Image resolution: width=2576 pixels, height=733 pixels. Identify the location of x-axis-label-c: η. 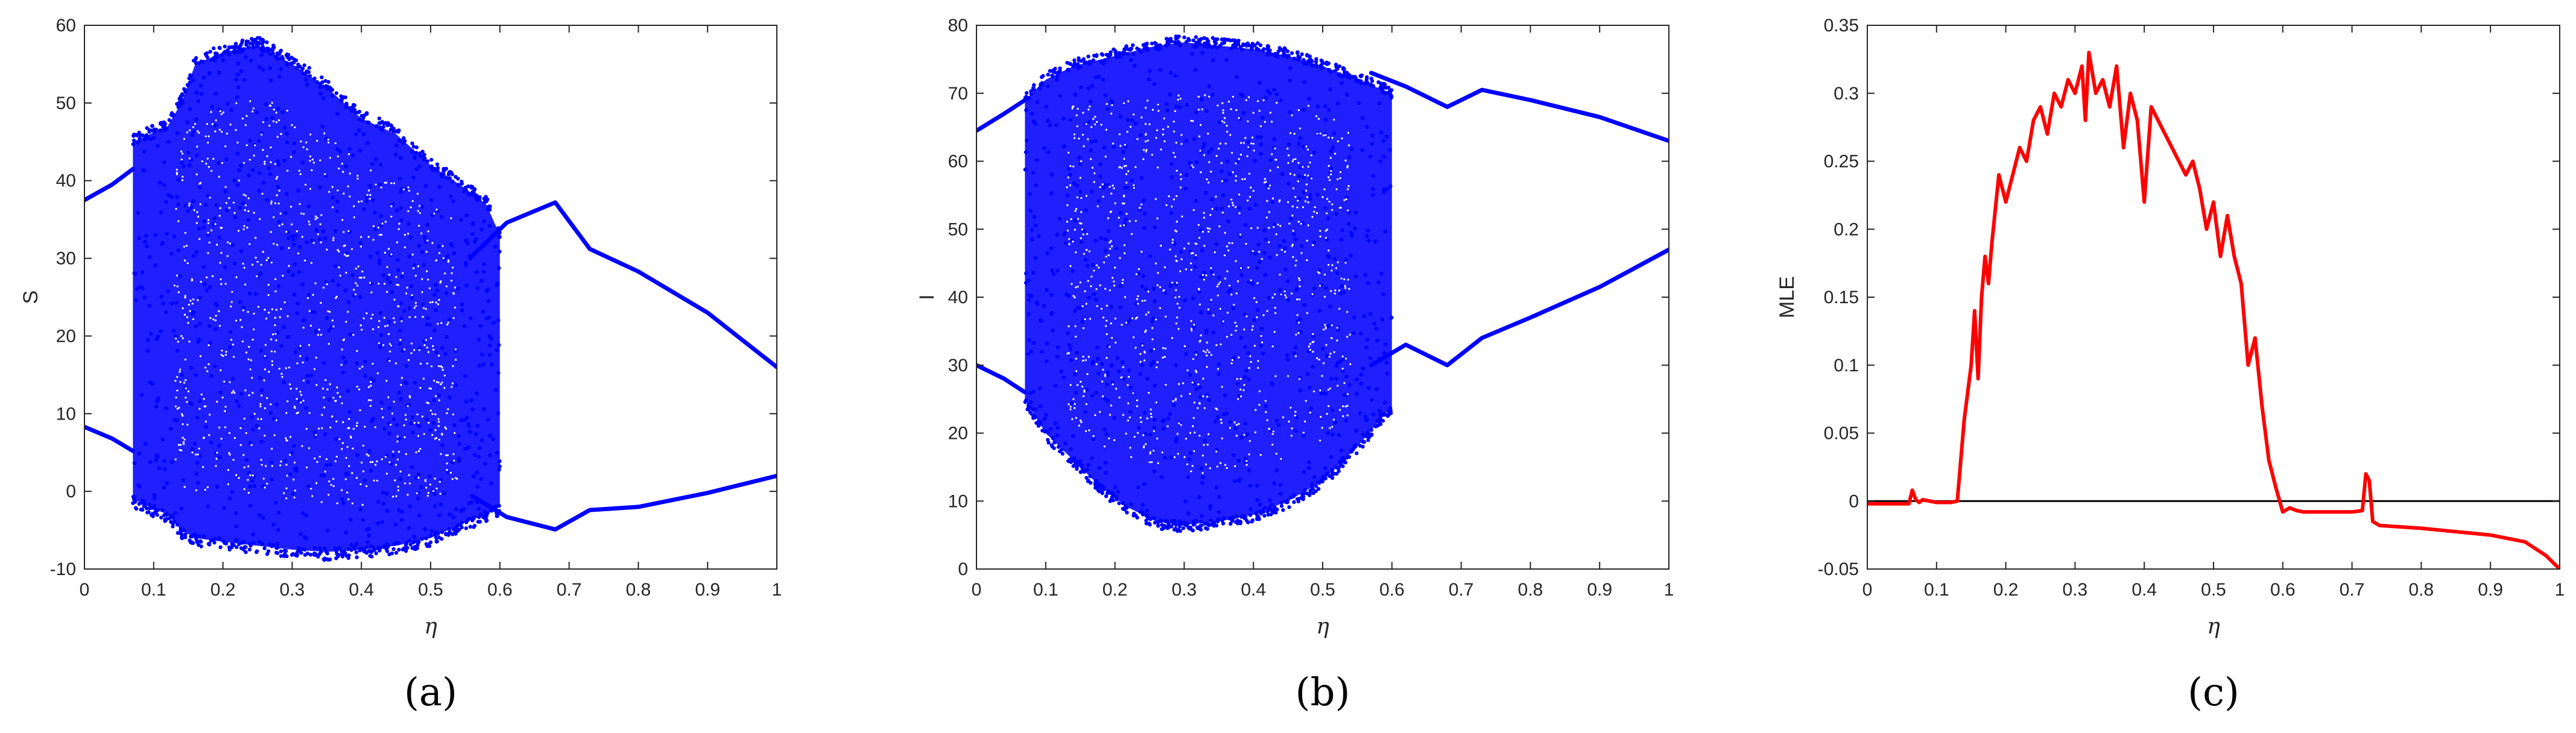
(2213, 627).